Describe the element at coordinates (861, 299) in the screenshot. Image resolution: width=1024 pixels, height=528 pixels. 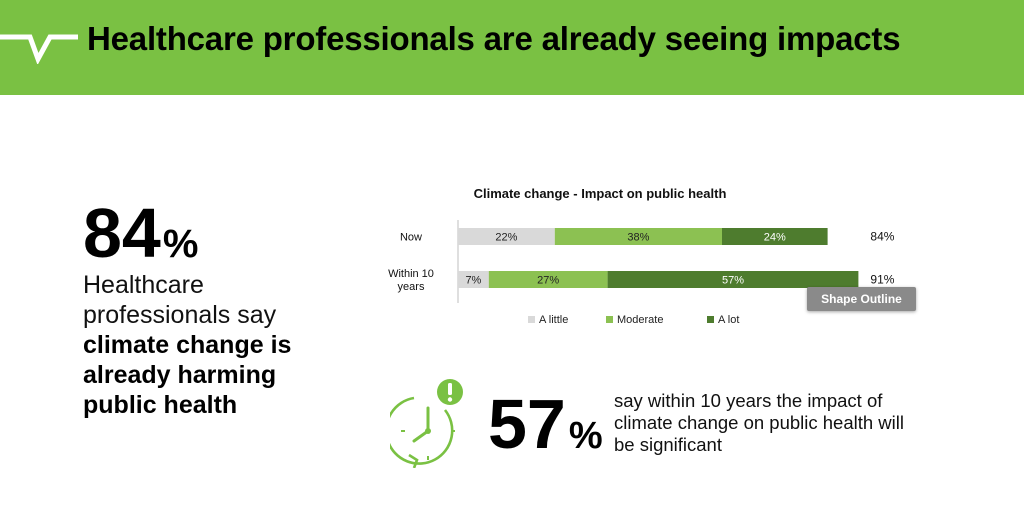
I see `shape-outline-tooltip: Shape Outline` at that location.